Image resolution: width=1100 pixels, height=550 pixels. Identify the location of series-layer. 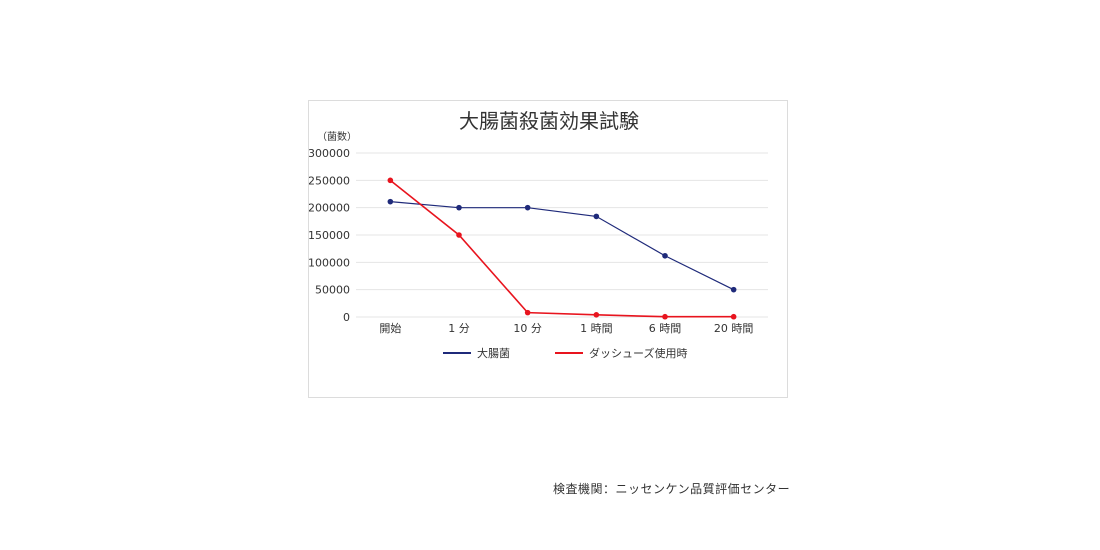
(562, 248).